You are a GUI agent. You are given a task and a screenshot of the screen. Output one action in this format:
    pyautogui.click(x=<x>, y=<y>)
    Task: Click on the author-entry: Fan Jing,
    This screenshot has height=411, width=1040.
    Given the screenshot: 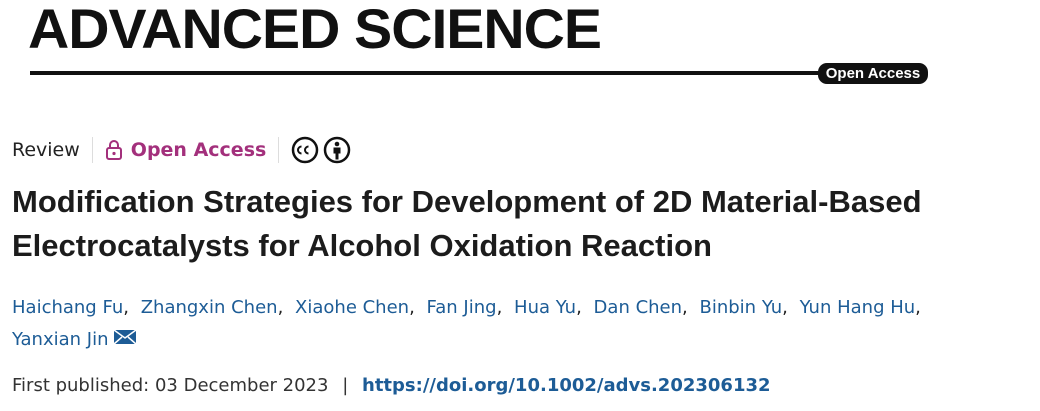 What is the action you would take?
    pyautogui.click(x=468, y=307)
    